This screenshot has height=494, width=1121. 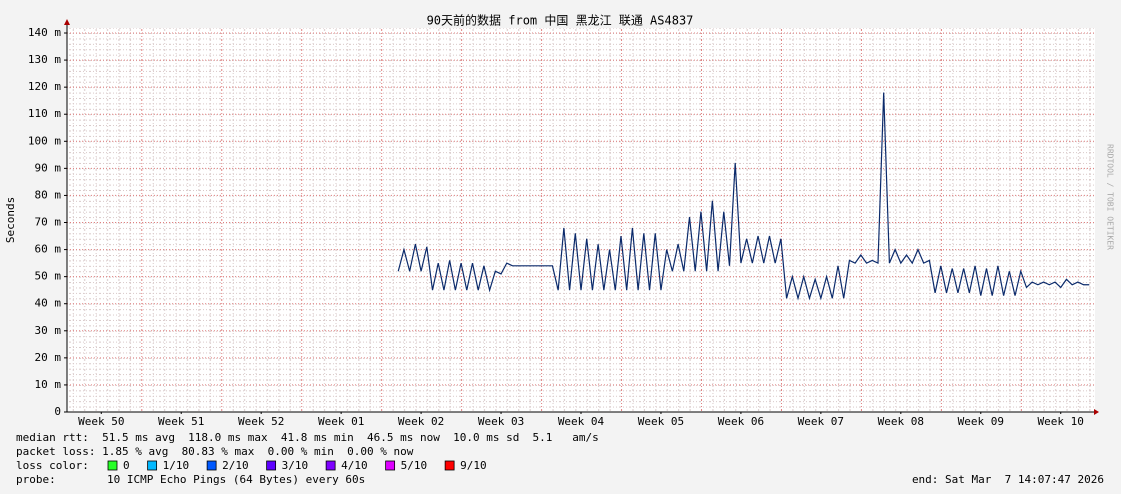 What do you see at coordinates (48, 194) in the screenshot?
I see `y-tick-label: 80 m` at bounding box center [48, 194].